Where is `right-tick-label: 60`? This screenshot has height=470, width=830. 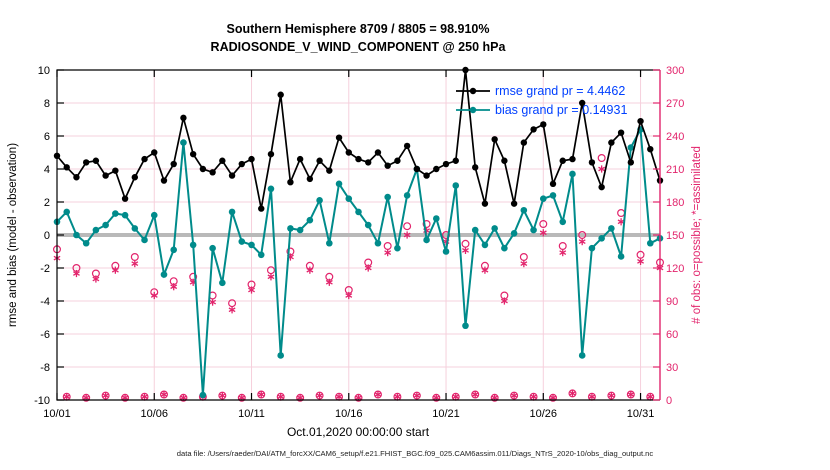 right-tick-label: 60 is located at coordinates (672, 335).